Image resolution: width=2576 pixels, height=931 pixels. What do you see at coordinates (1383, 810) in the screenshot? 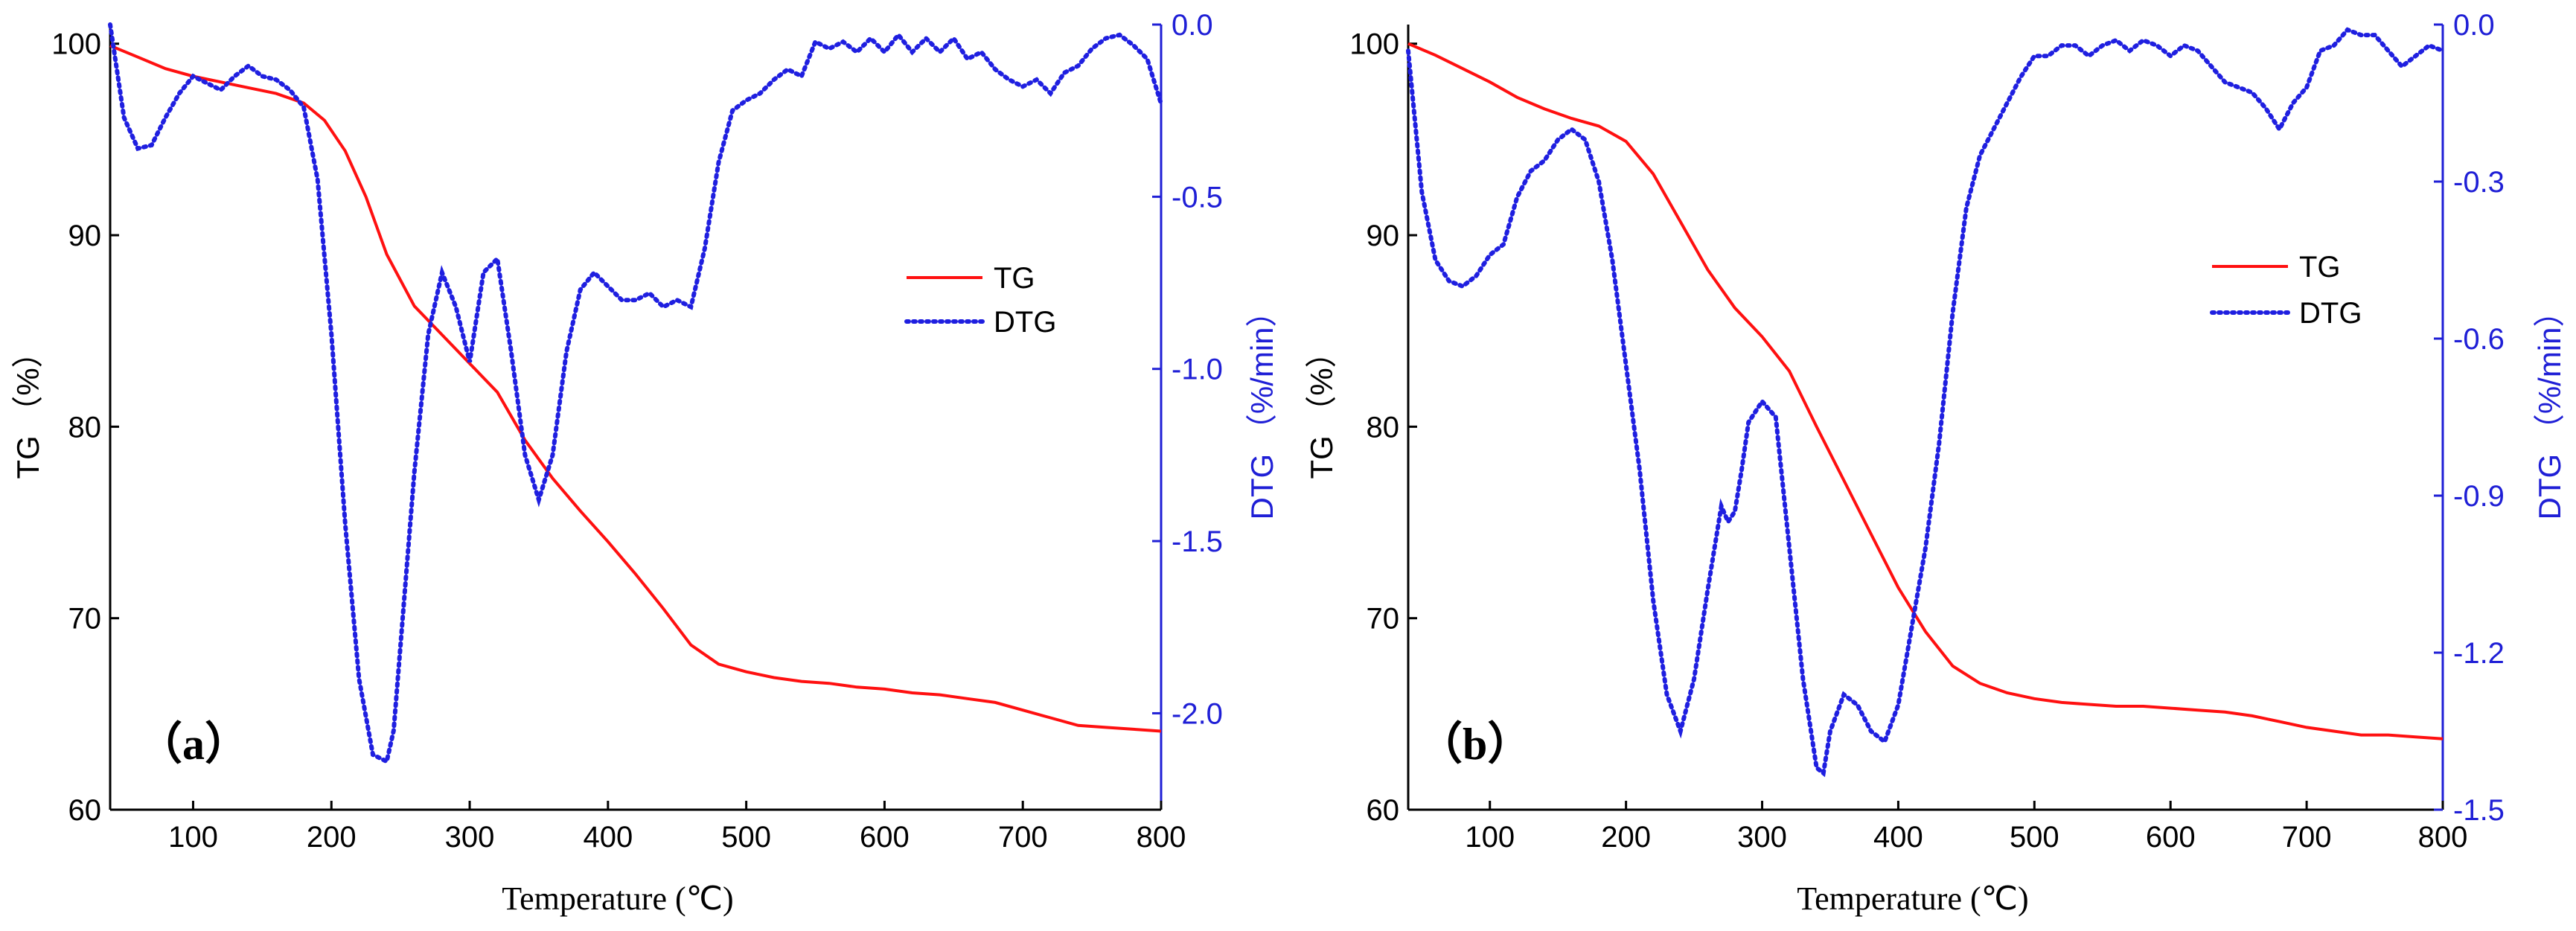
I see `y-tick-label-b: 60` at bounding box center [1383, 810].